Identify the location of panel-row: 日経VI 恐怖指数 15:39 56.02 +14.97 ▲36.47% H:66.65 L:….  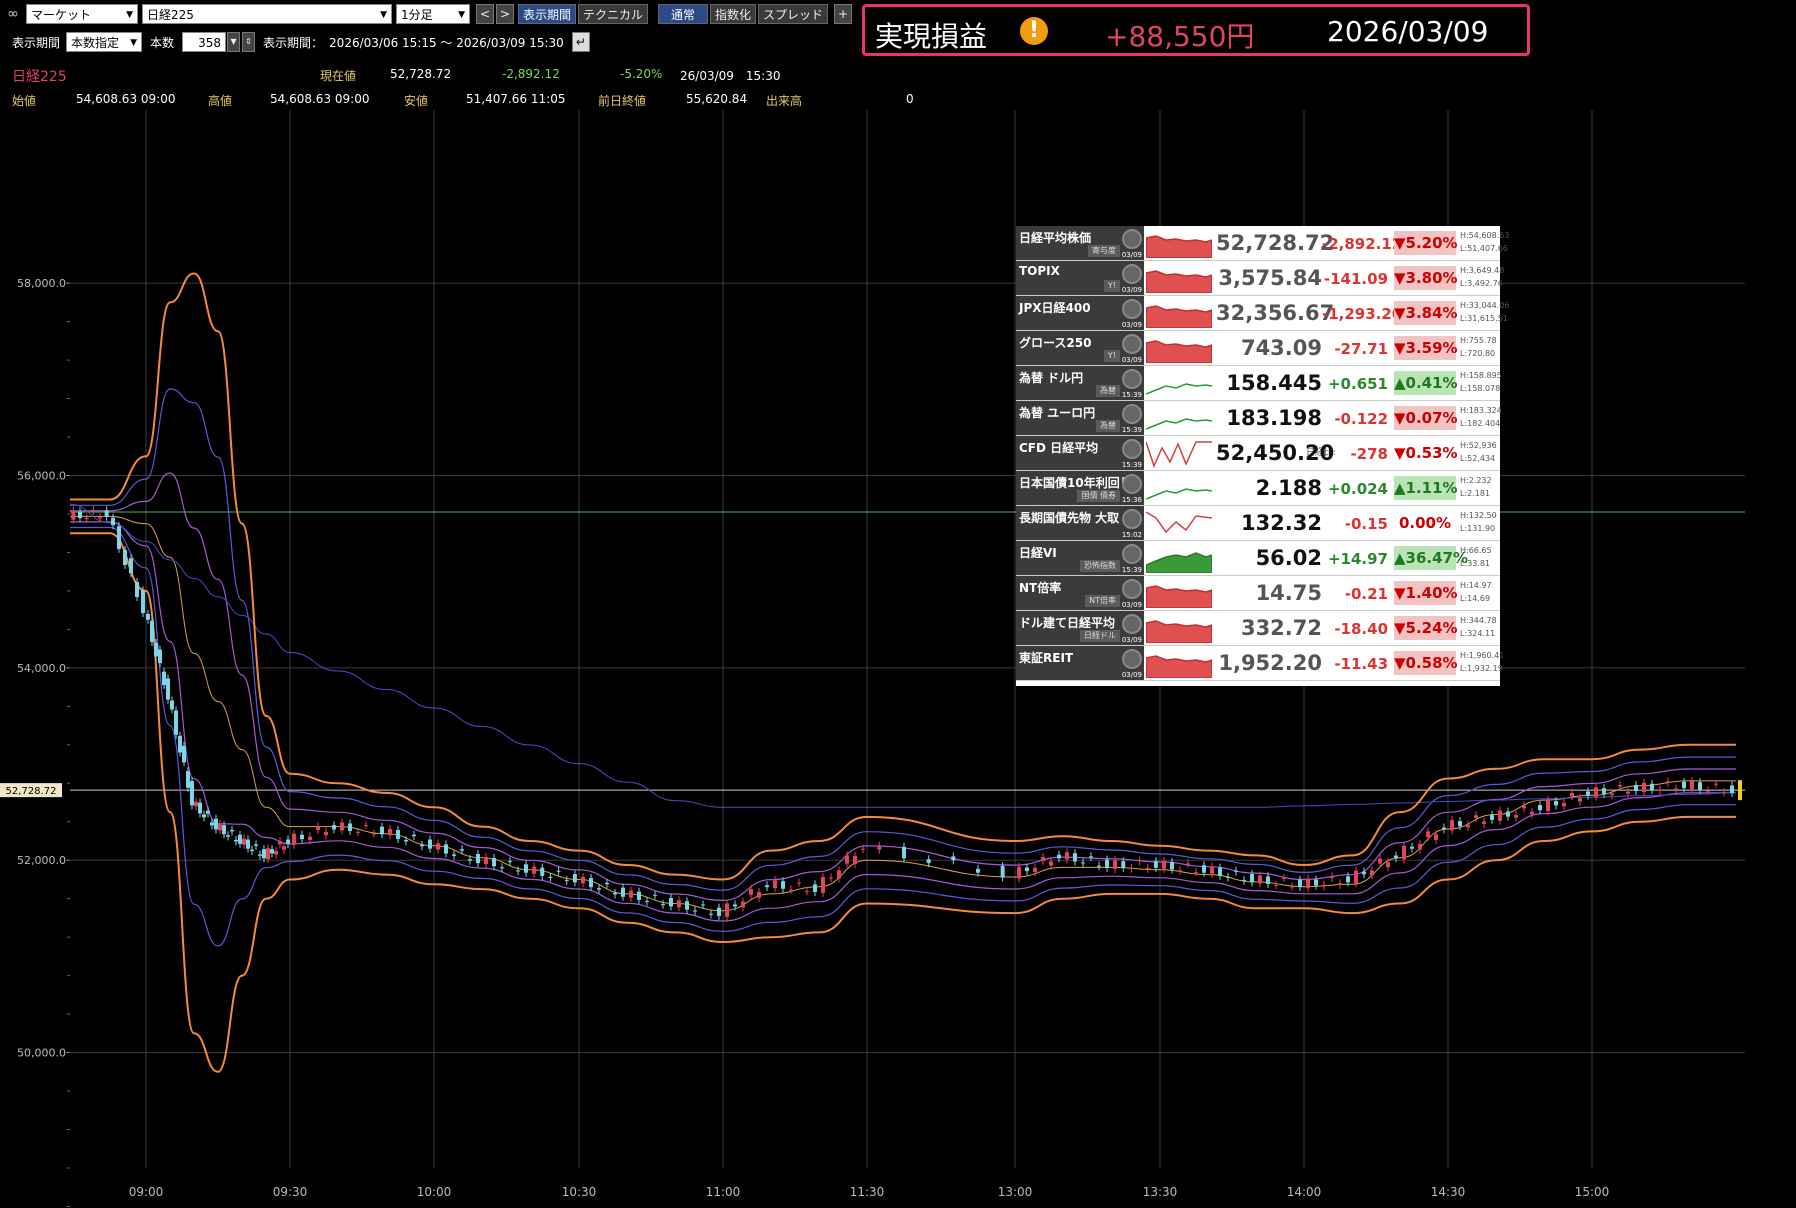
(1258, 558).